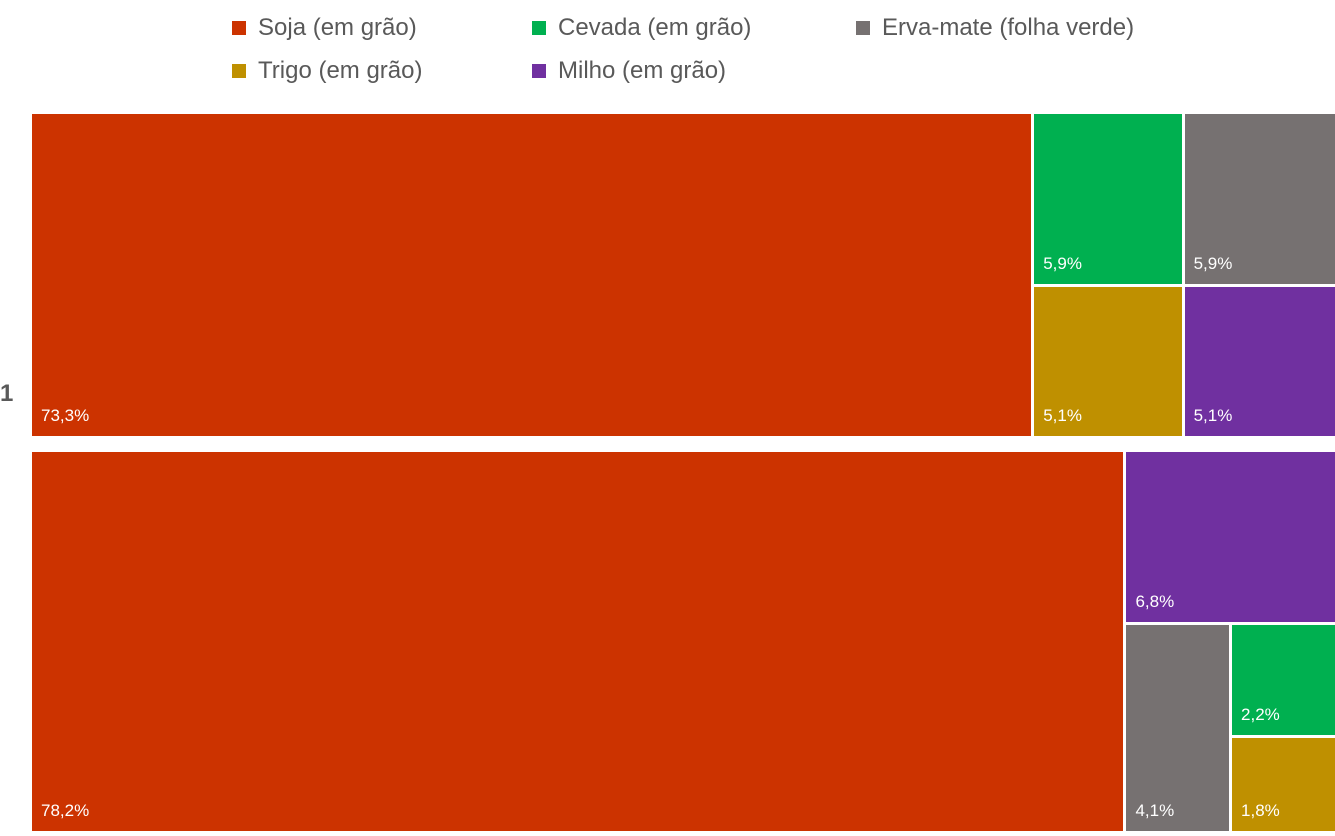 The height and width of the screenshot is (836, 1335). Describe the element at coordinates (655, 27) in the screenshot. I see `legend-label-cevada: Cevada (em grão)` at that location.